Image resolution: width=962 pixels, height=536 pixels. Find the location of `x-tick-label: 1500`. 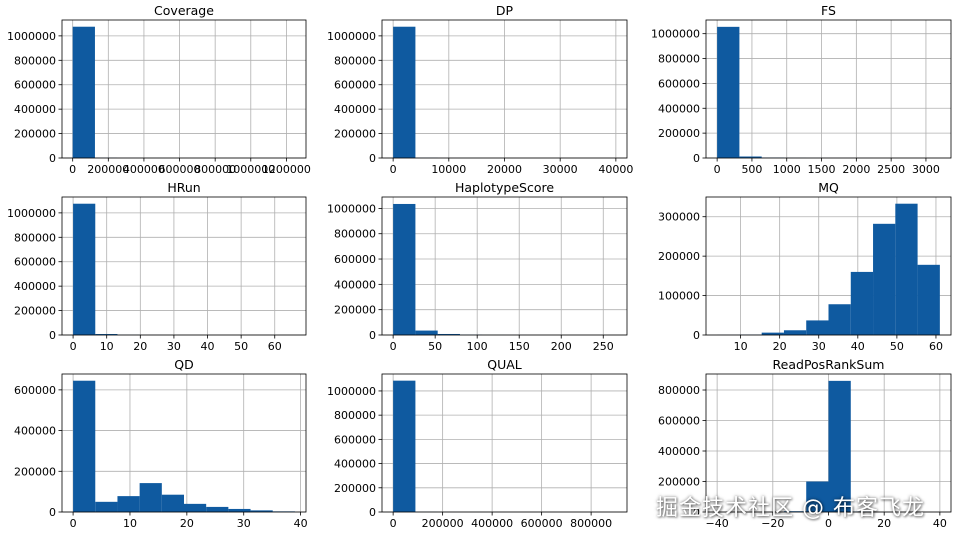

x-tick-label: 1500 is located at coordinates (822, 169).